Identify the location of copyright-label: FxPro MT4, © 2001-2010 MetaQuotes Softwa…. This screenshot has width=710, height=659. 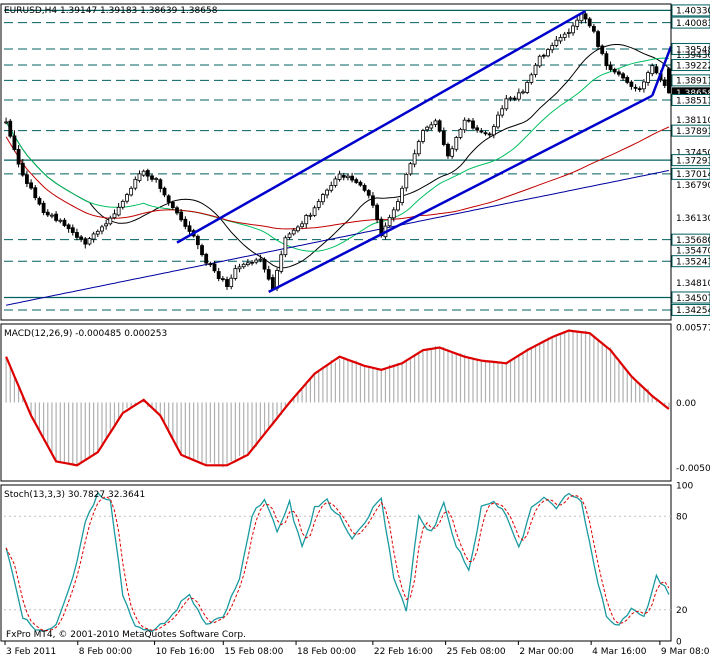
(126, 635).